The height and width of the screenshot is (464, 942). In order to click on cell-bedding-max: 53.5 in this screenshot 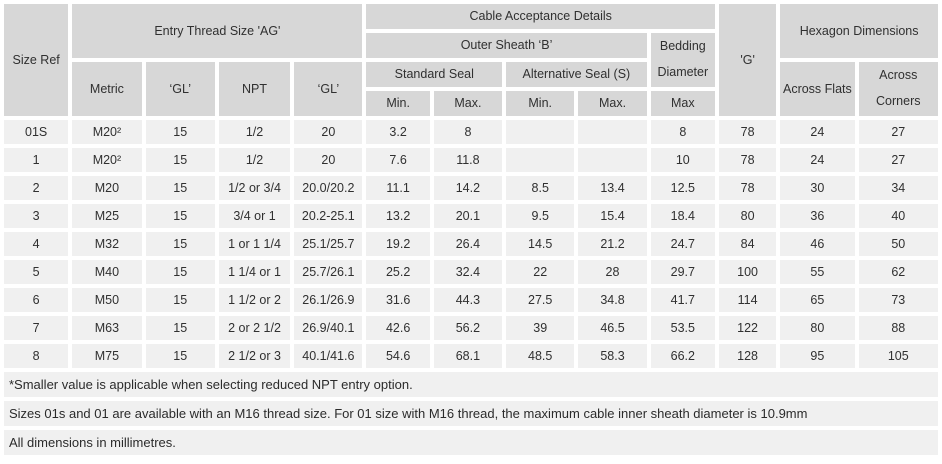, I will do `click(682, 328)`.